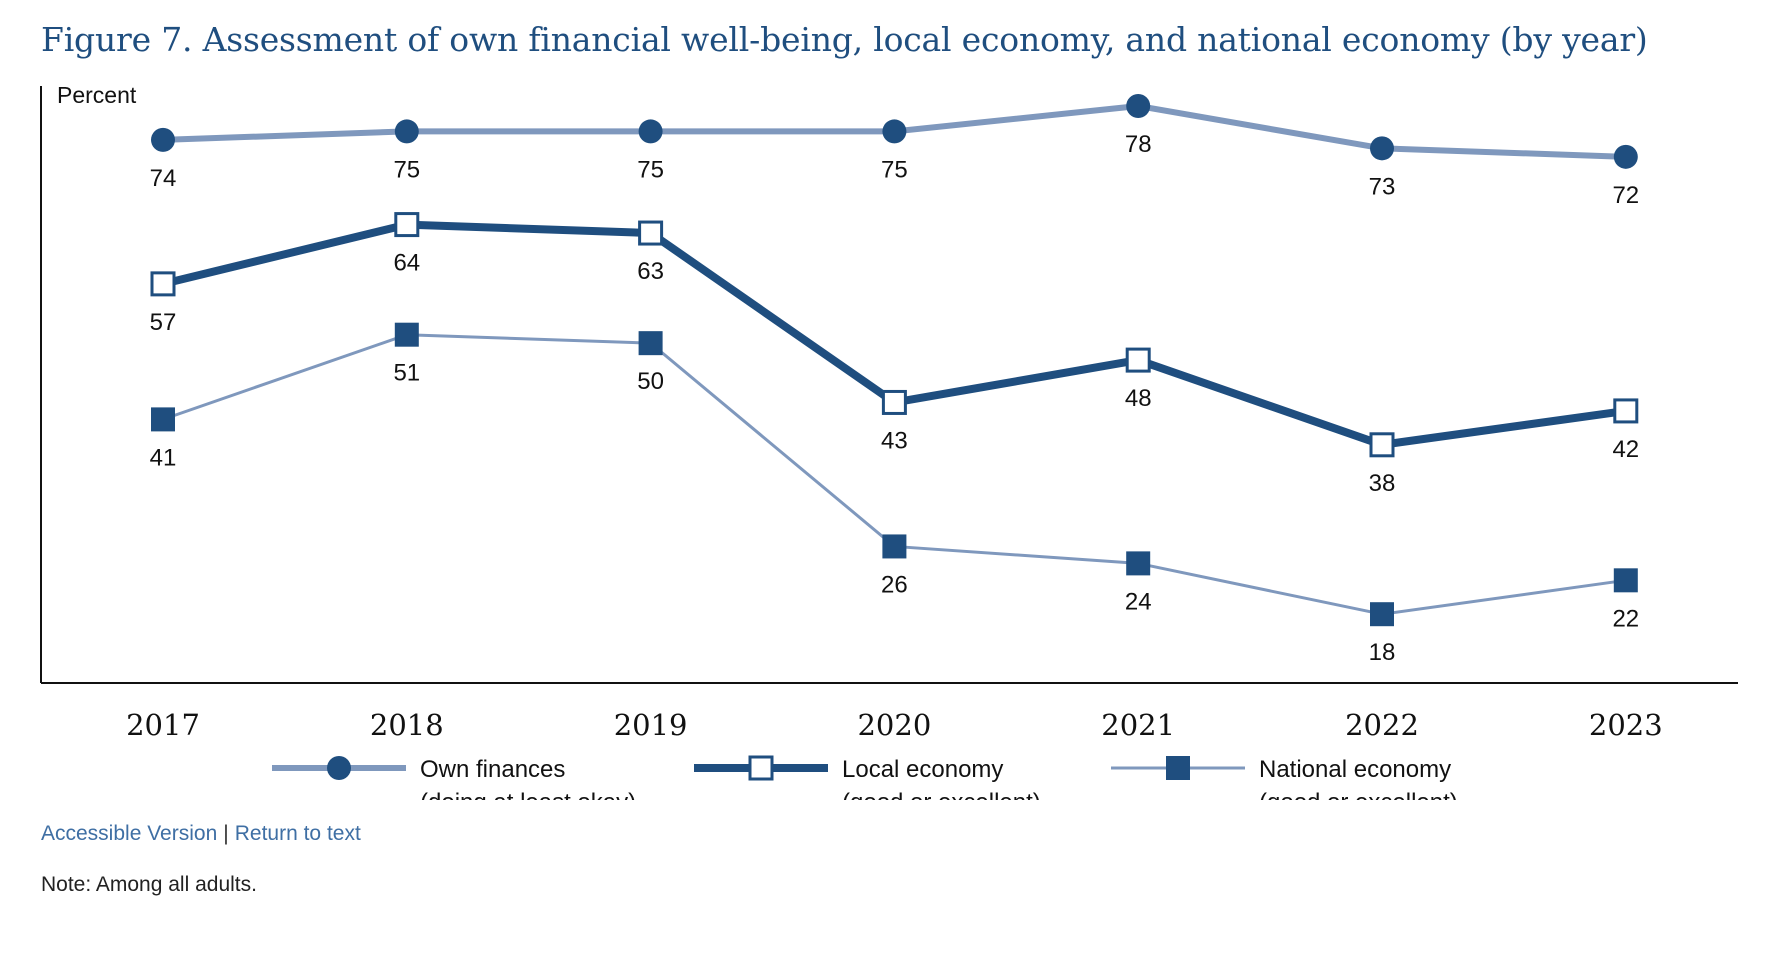 The image size is (1772, 956). What do you see at coordinates (1382, 148) in the screenshot?
I see `data-point-own-2022` at bounding box center [1382, 148].